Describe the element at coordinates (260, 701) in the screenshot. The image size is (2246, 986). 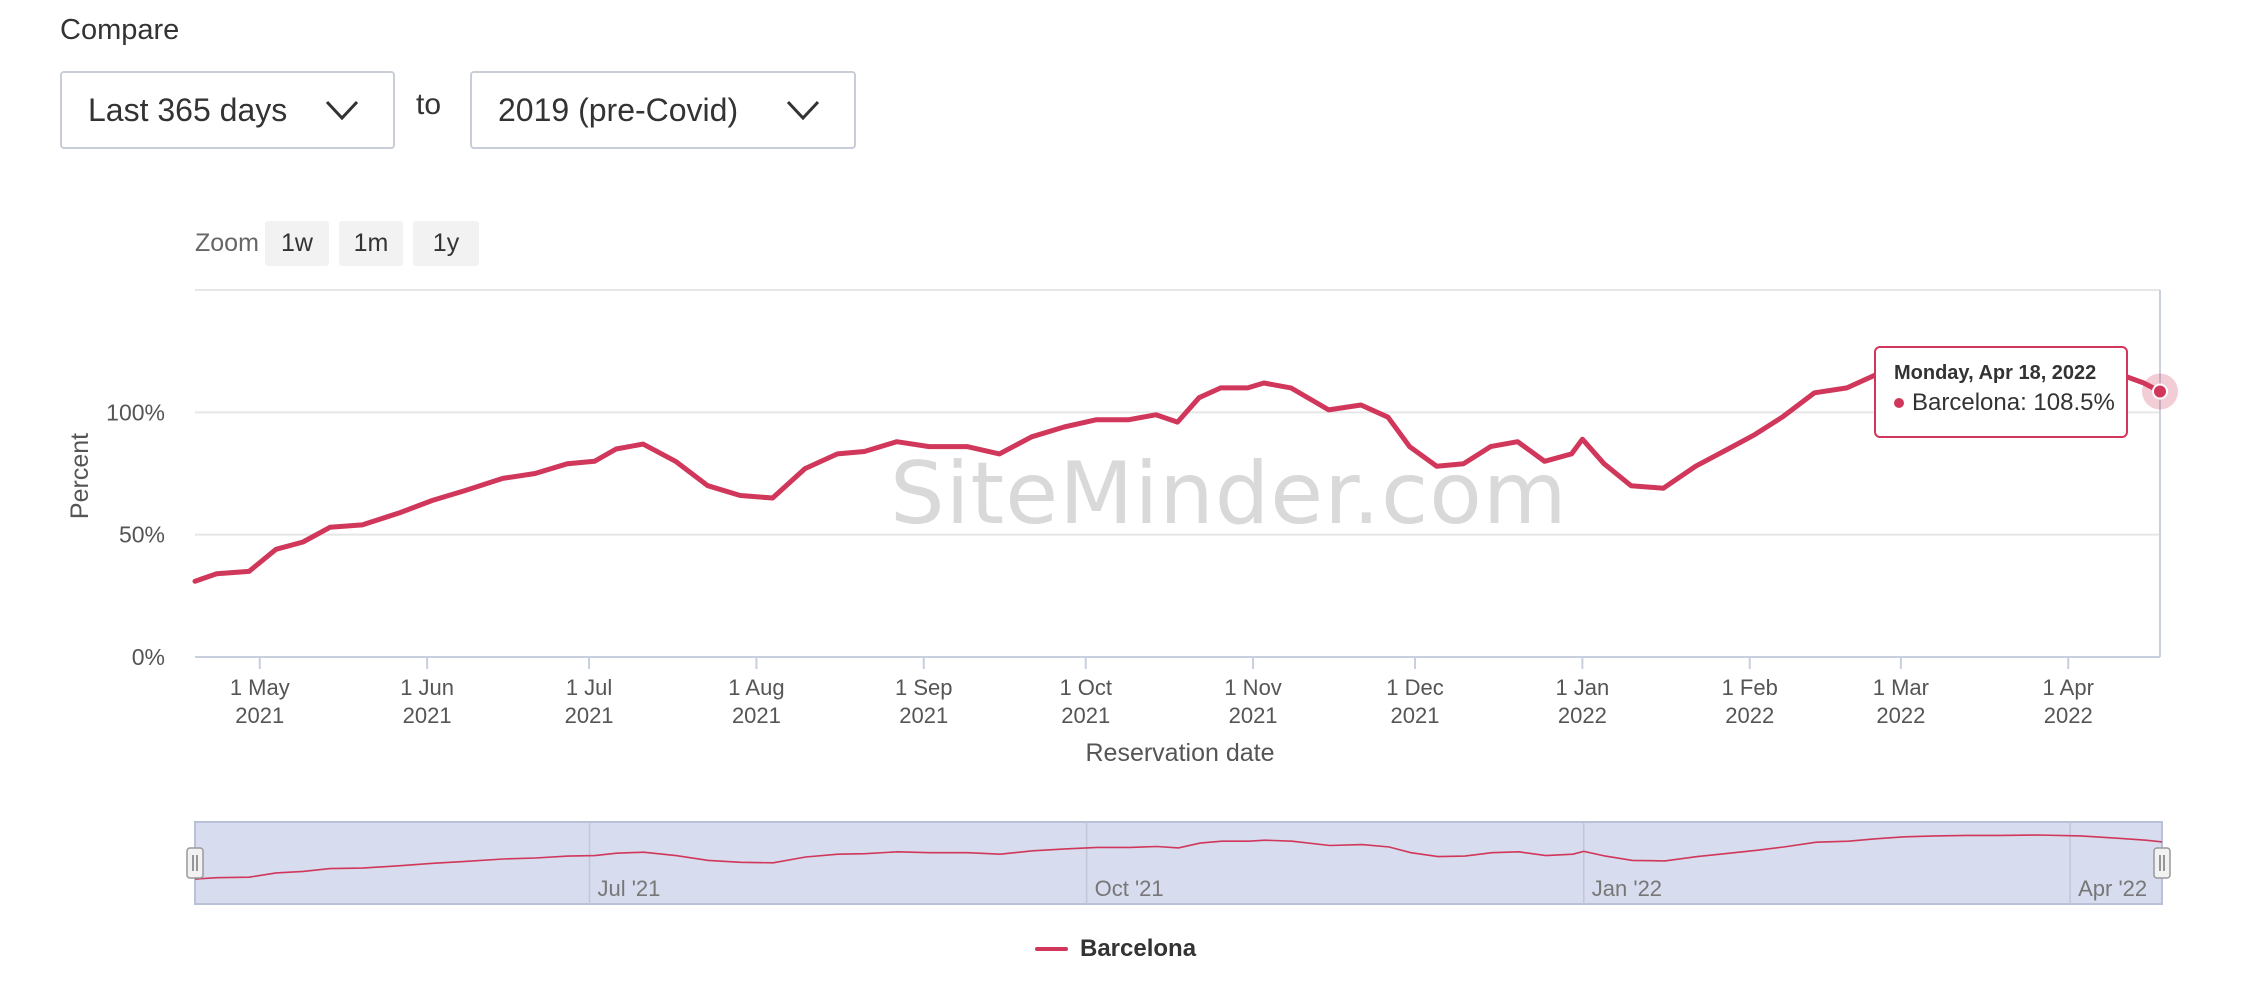
I see `x-tick-label: 1 May 2021` at that location.